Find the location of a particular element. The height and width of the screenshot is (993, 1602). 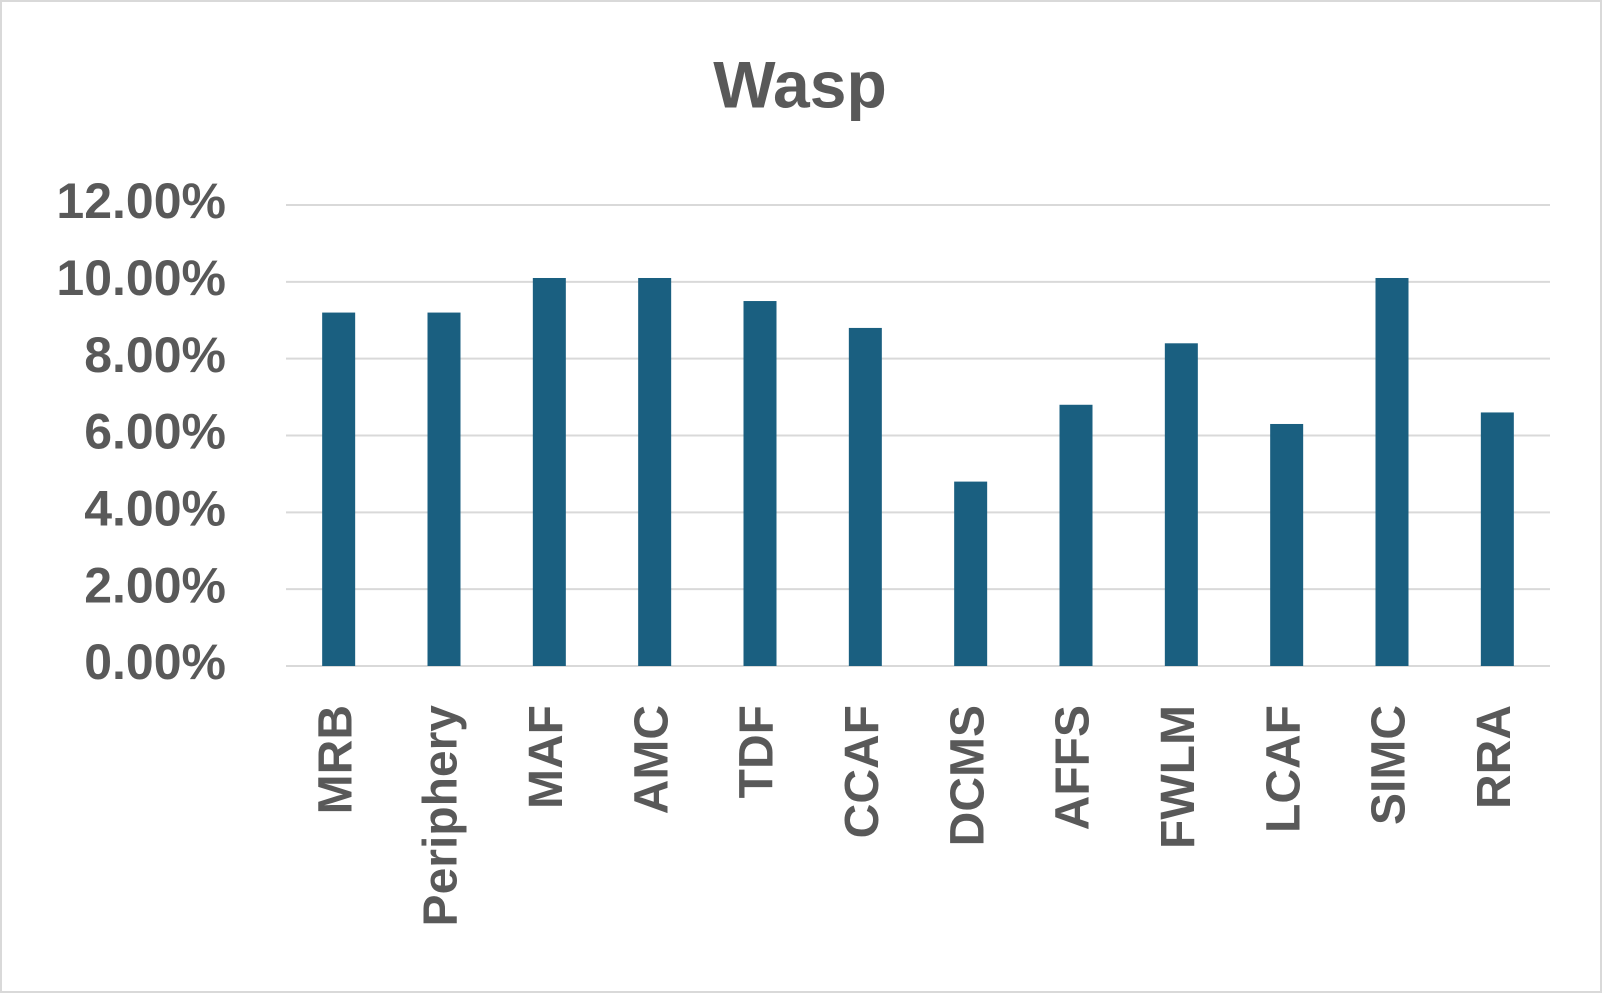

x-tick-label: LCAF is located at coordinates (1283, 769).